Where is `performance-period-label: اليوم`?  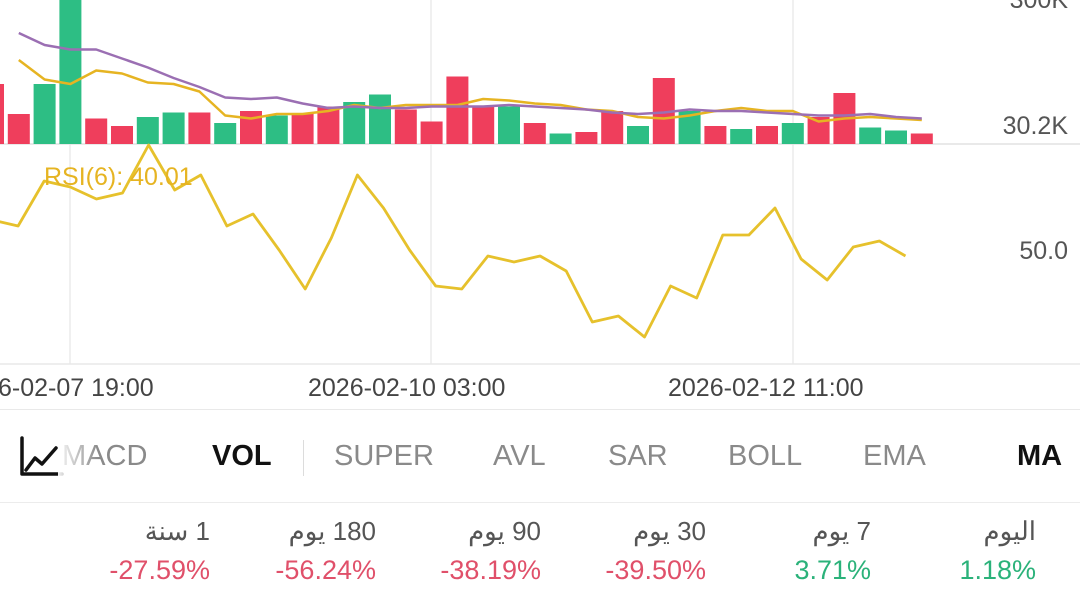
performance-period-label: اليوم is located at coordinates (1009, 531).